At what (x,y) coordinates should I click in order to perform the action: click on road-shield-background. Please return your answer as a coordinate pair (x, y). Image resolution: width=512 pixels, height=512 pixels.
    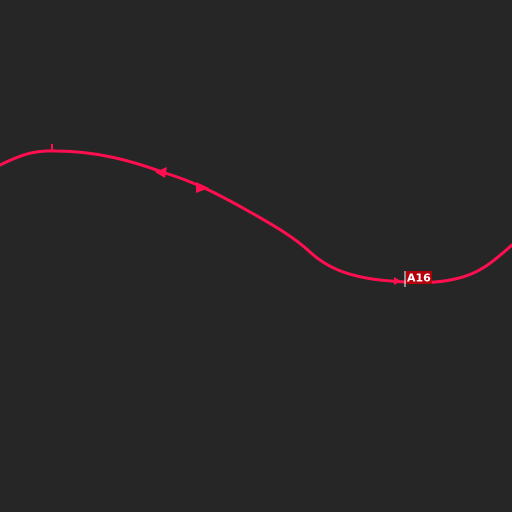
    Looking at the image, I should click on (419, 277).